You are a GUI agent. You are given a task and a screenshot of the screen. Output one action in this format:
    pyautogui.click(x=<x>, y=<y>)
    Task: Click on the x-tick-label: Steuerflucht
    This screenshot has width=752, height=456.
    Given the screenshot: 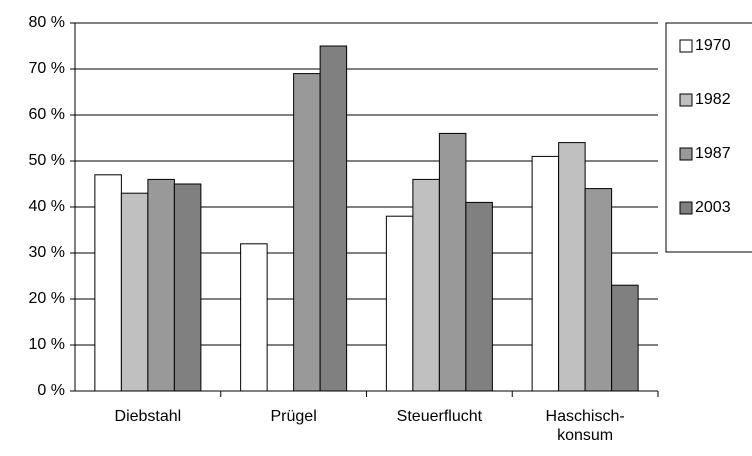 What is the action you would take?
    pyautogui.click(x=440, y=416)
    